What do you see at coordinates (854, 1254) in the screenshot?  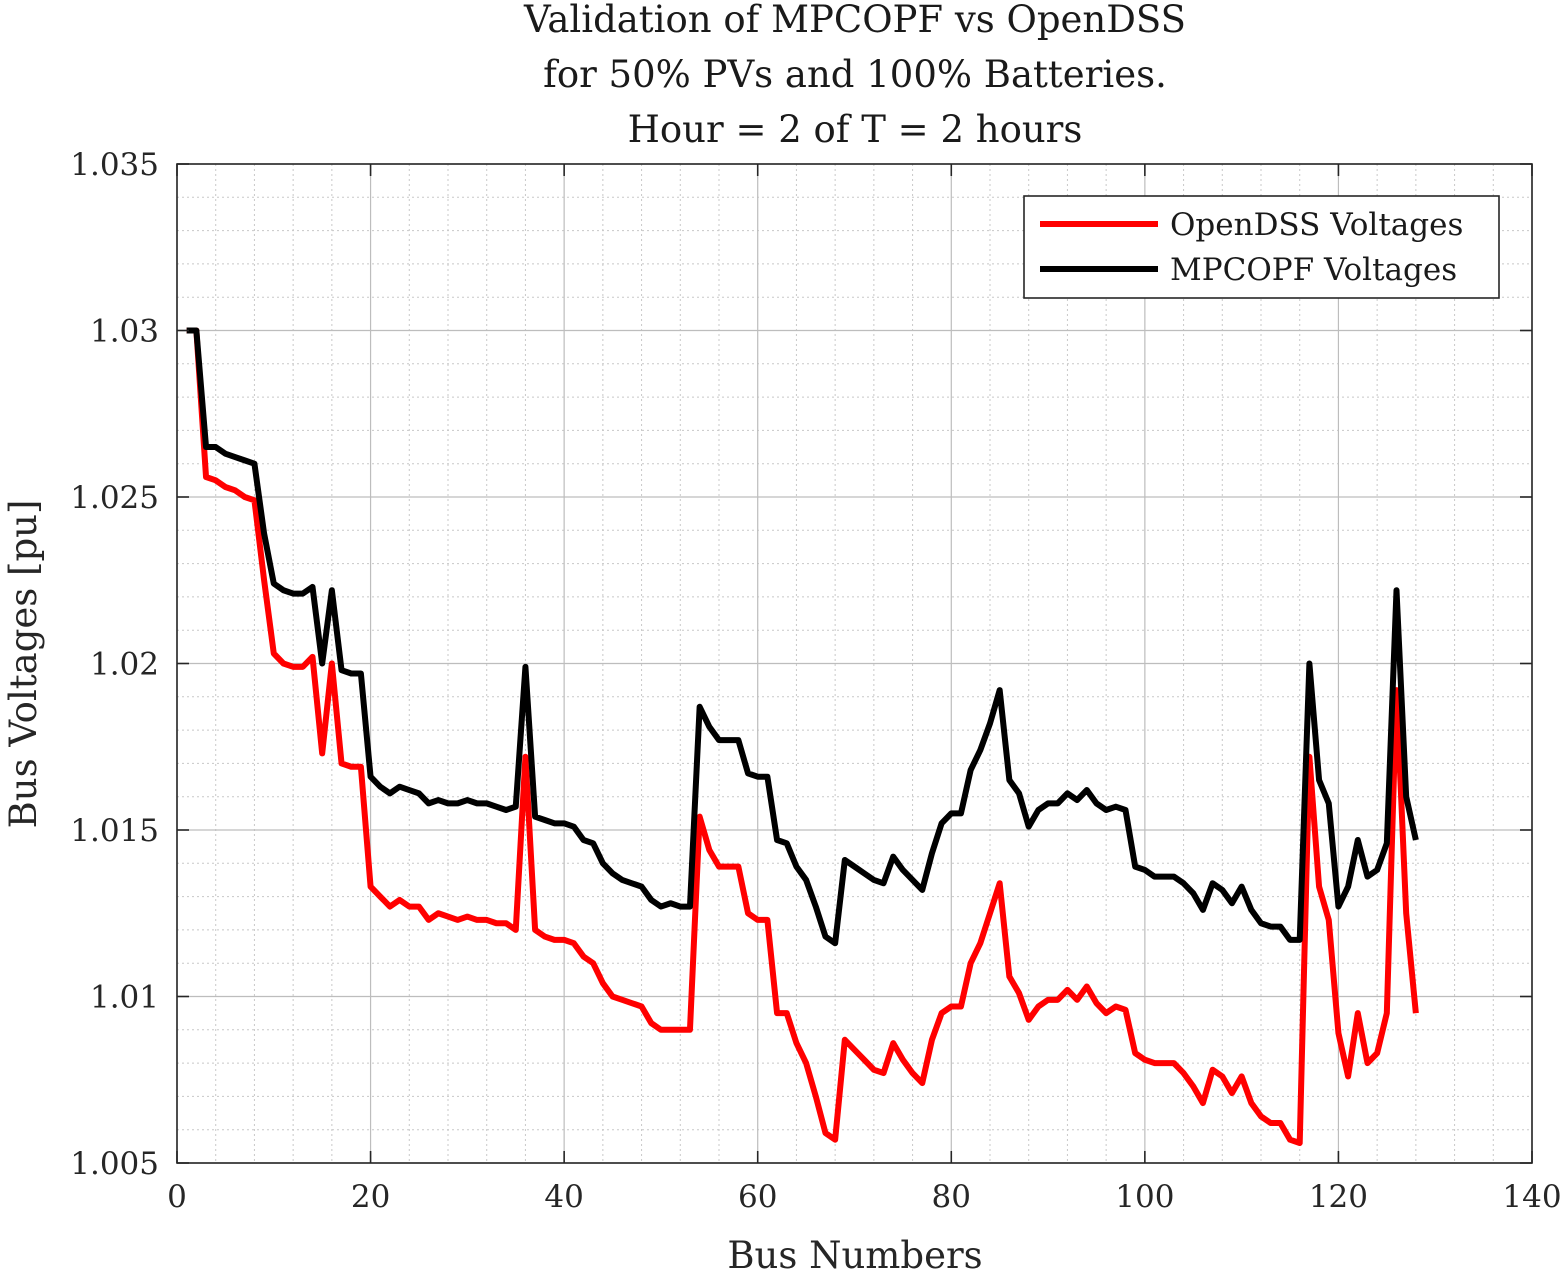 I see `x-axis-label: Bus Numbers` at bounding box center [854, 1254].